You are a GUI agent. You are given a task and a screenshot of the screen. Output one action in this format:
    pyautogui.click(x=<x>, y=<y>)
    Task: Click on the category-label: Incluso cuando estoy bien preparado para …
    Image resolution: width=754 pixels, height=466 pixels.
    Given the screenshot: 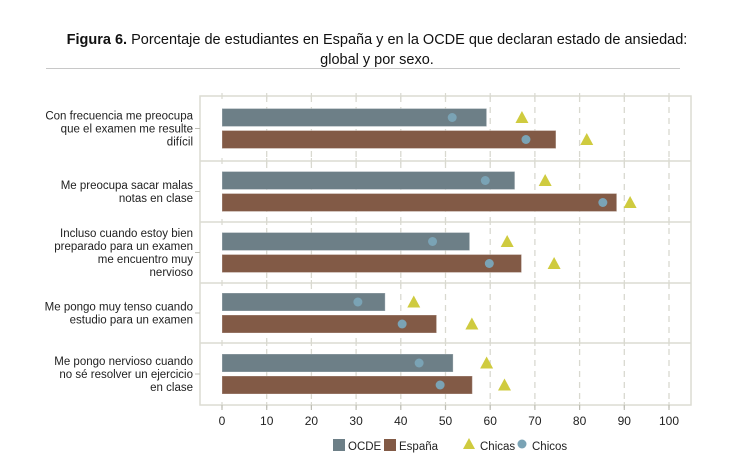 What is the action you would take?
    pyautogui.click(x=123, y=253)
    